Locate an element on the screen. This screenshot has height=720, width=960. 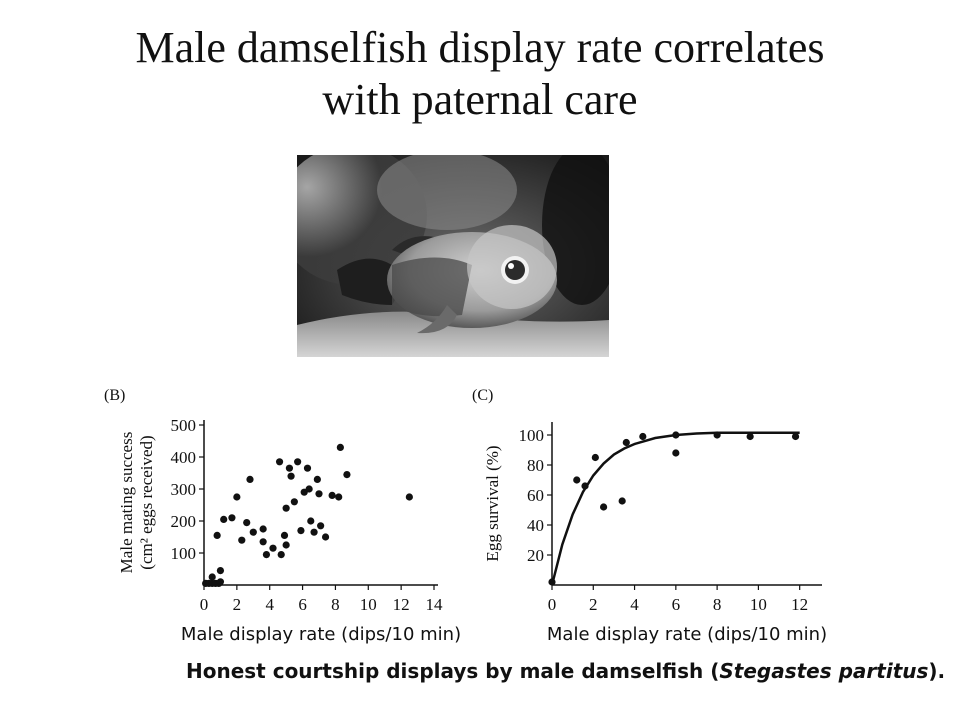
y-tick-label: 80 is located at coordinates (535, 465).